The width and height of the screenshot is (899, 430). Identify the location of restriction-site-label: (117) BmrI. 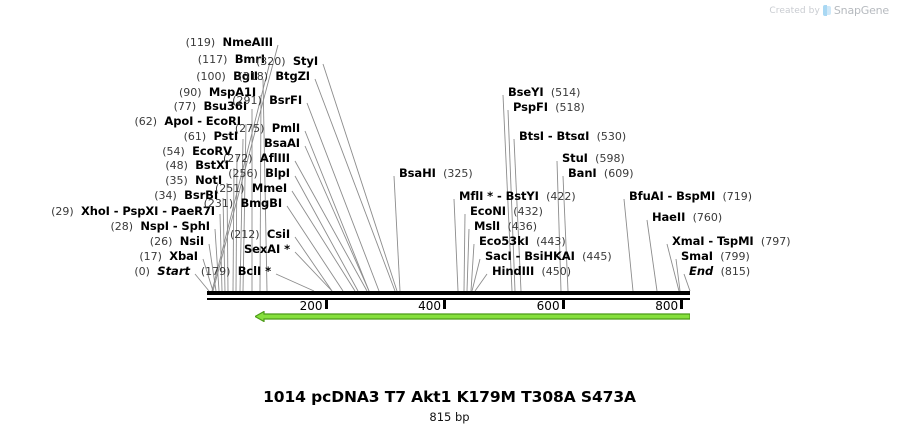
(132, 59).